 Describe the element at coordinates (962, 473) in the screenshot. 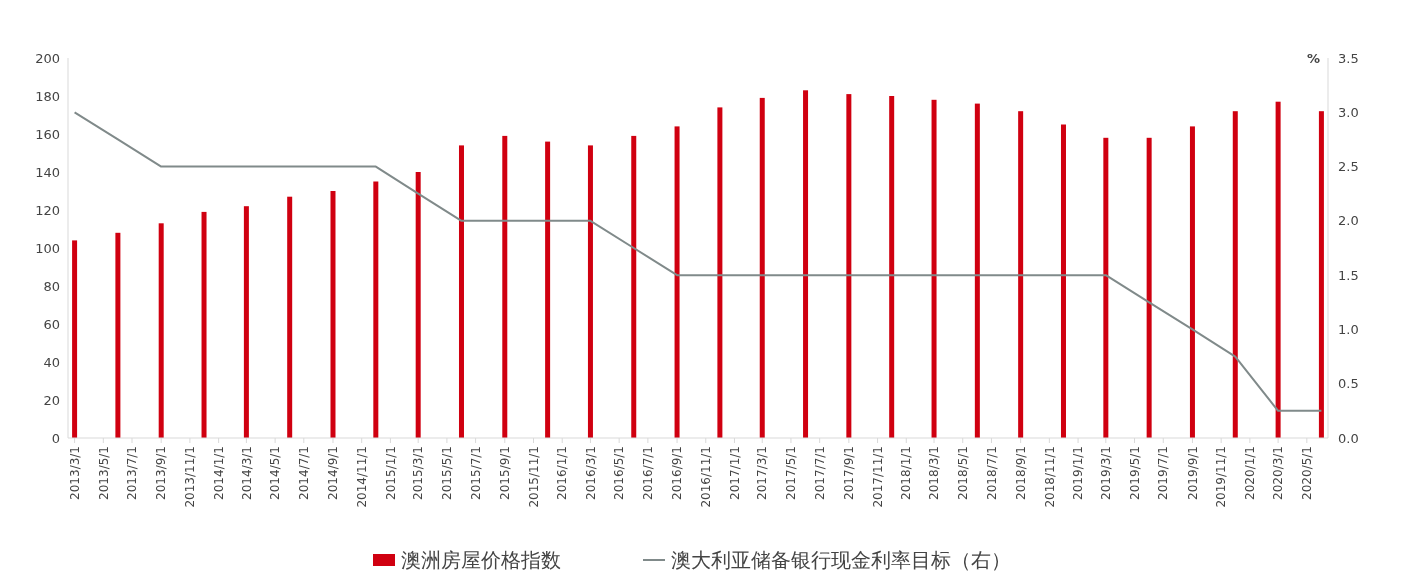

I see `x-tick-label: 2018/5/1` at that location.